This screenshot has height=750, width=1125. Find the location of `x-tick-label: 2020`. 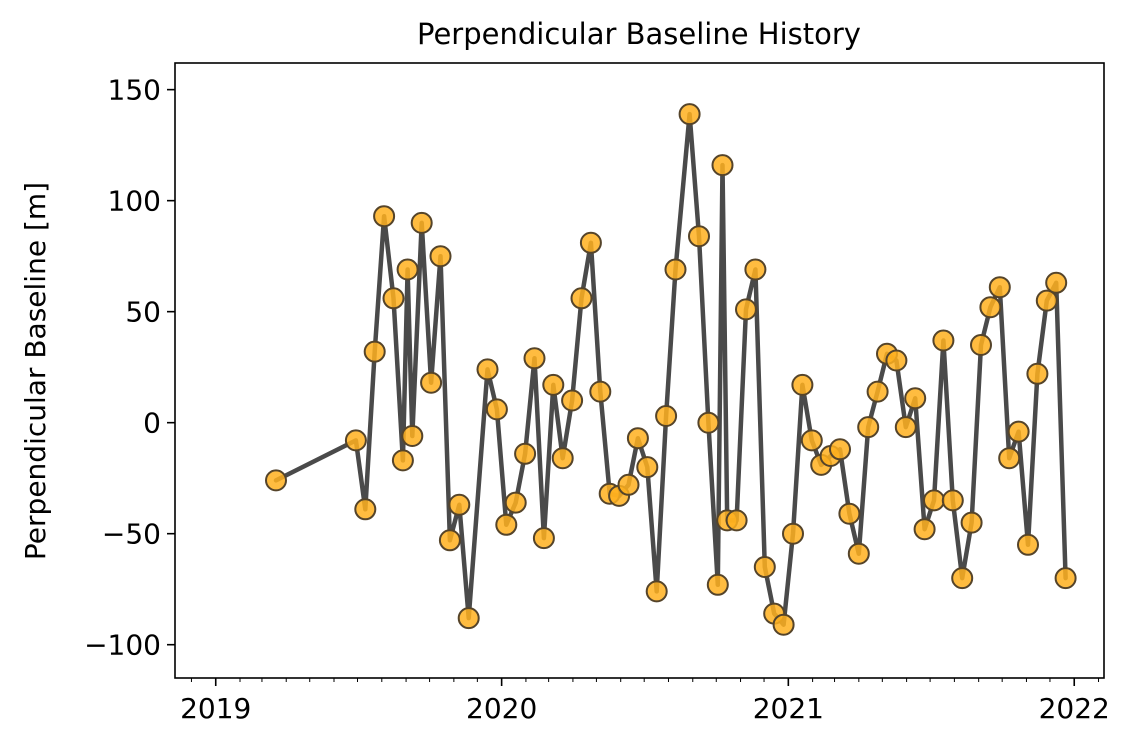

x-tick-label: 2020 is located at coordinates (501, 708).